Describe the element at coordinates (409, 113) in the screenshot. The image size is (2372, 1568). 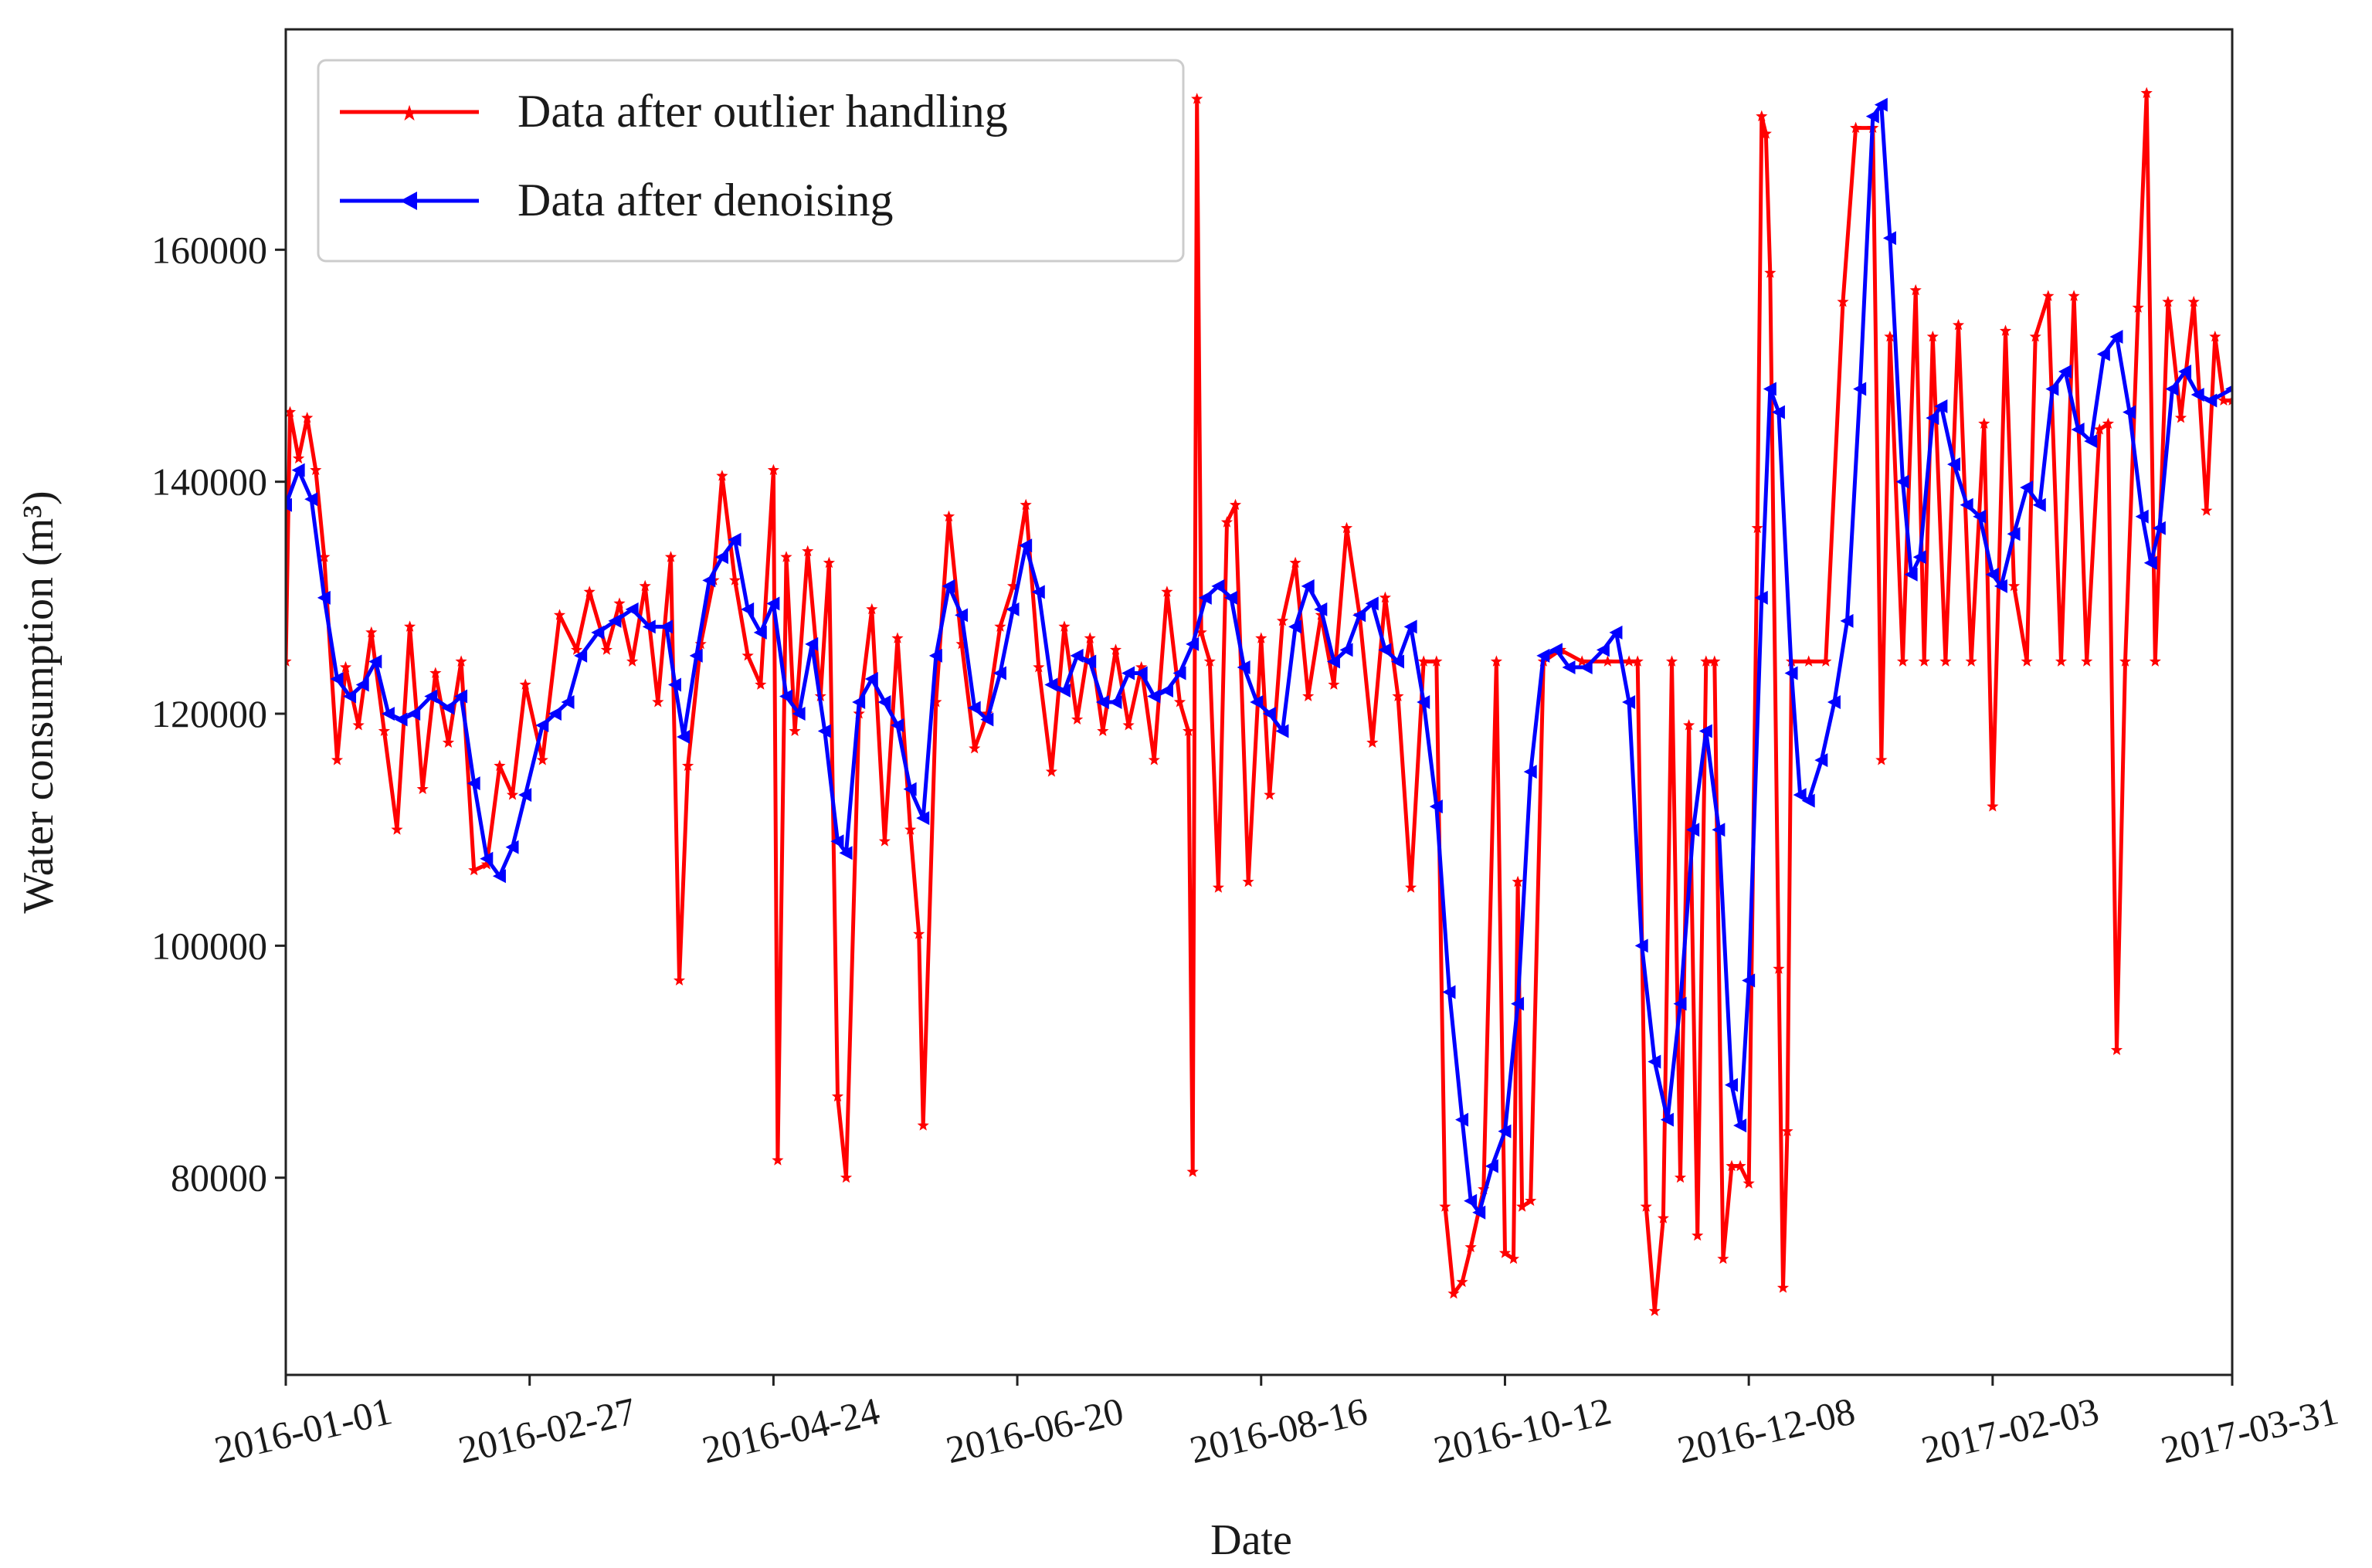
I see `legend-marker-outlier: ★` at that location.